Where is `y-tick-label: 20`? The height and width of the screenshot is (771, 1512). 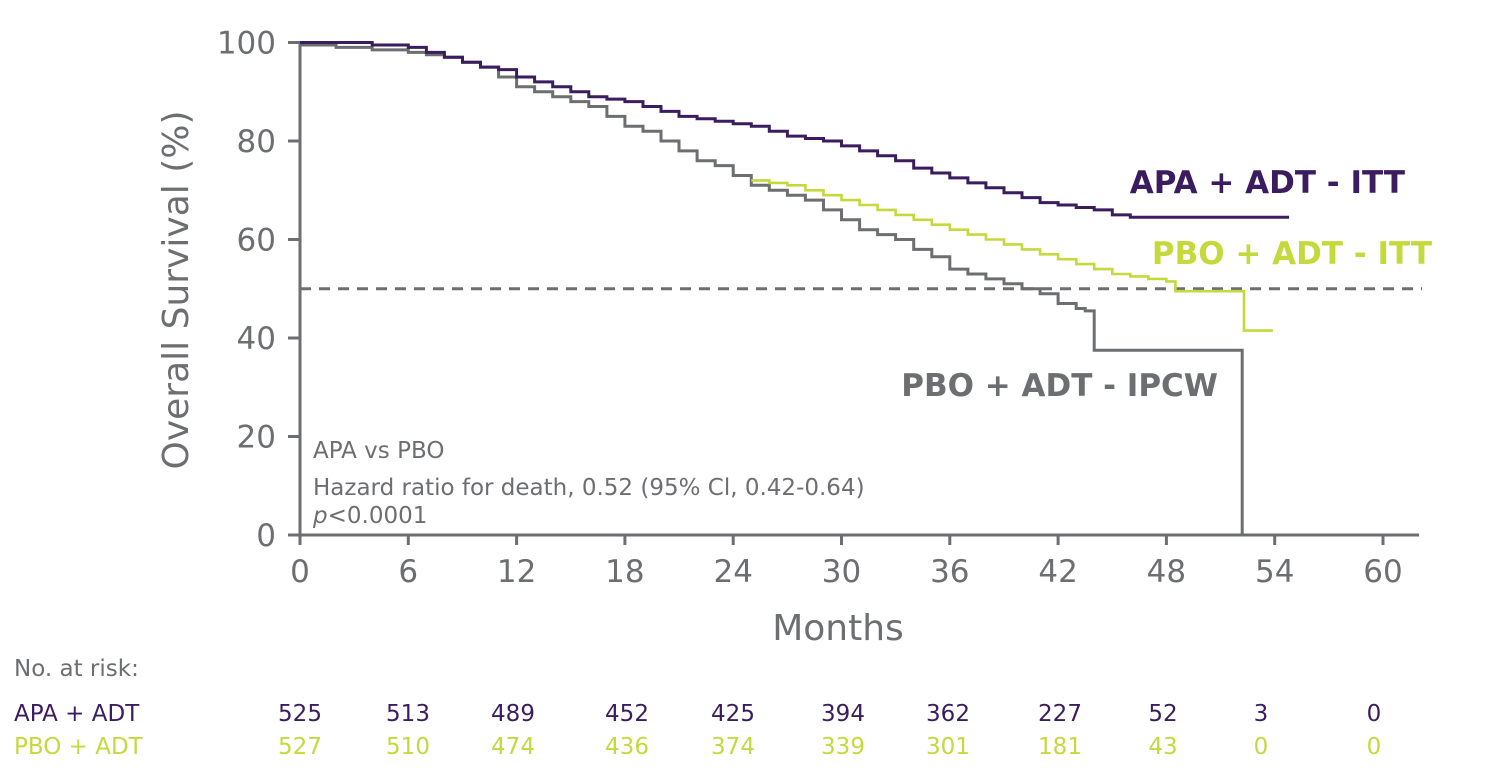 y-tick-label: 20 is located at coordinates (256, 438).